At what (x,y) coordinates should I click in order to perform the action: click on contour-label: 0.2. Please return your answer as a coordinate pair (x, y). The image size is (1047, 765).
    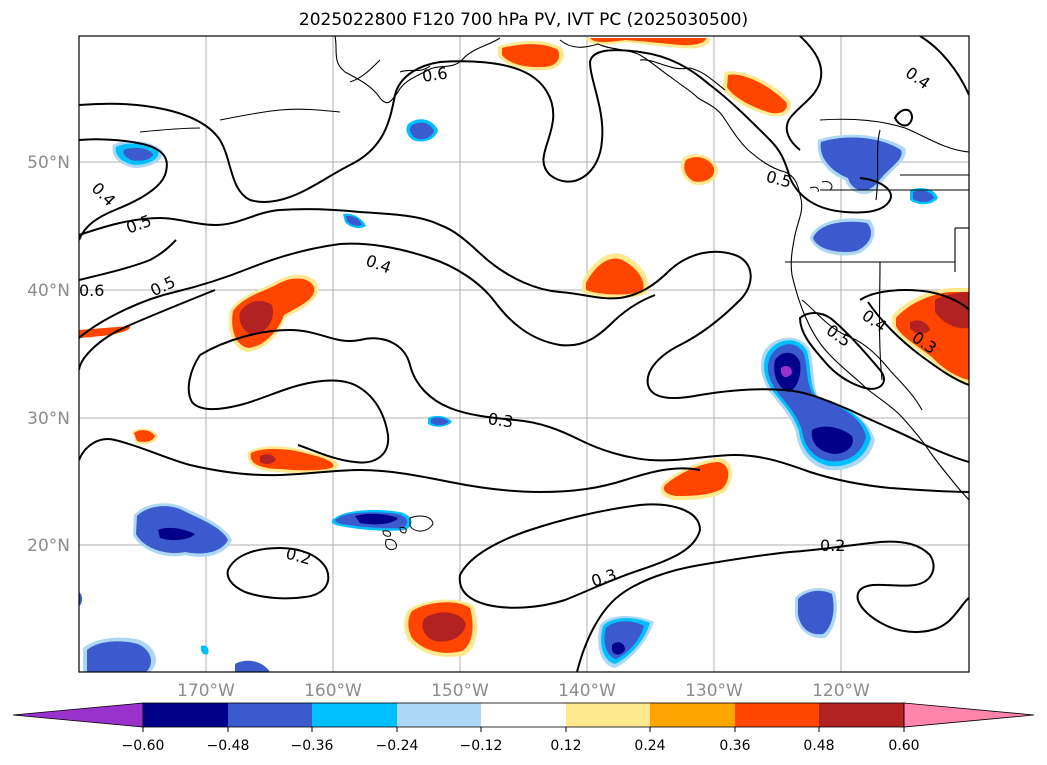
    Looking at the image, I should click on (832, 545).